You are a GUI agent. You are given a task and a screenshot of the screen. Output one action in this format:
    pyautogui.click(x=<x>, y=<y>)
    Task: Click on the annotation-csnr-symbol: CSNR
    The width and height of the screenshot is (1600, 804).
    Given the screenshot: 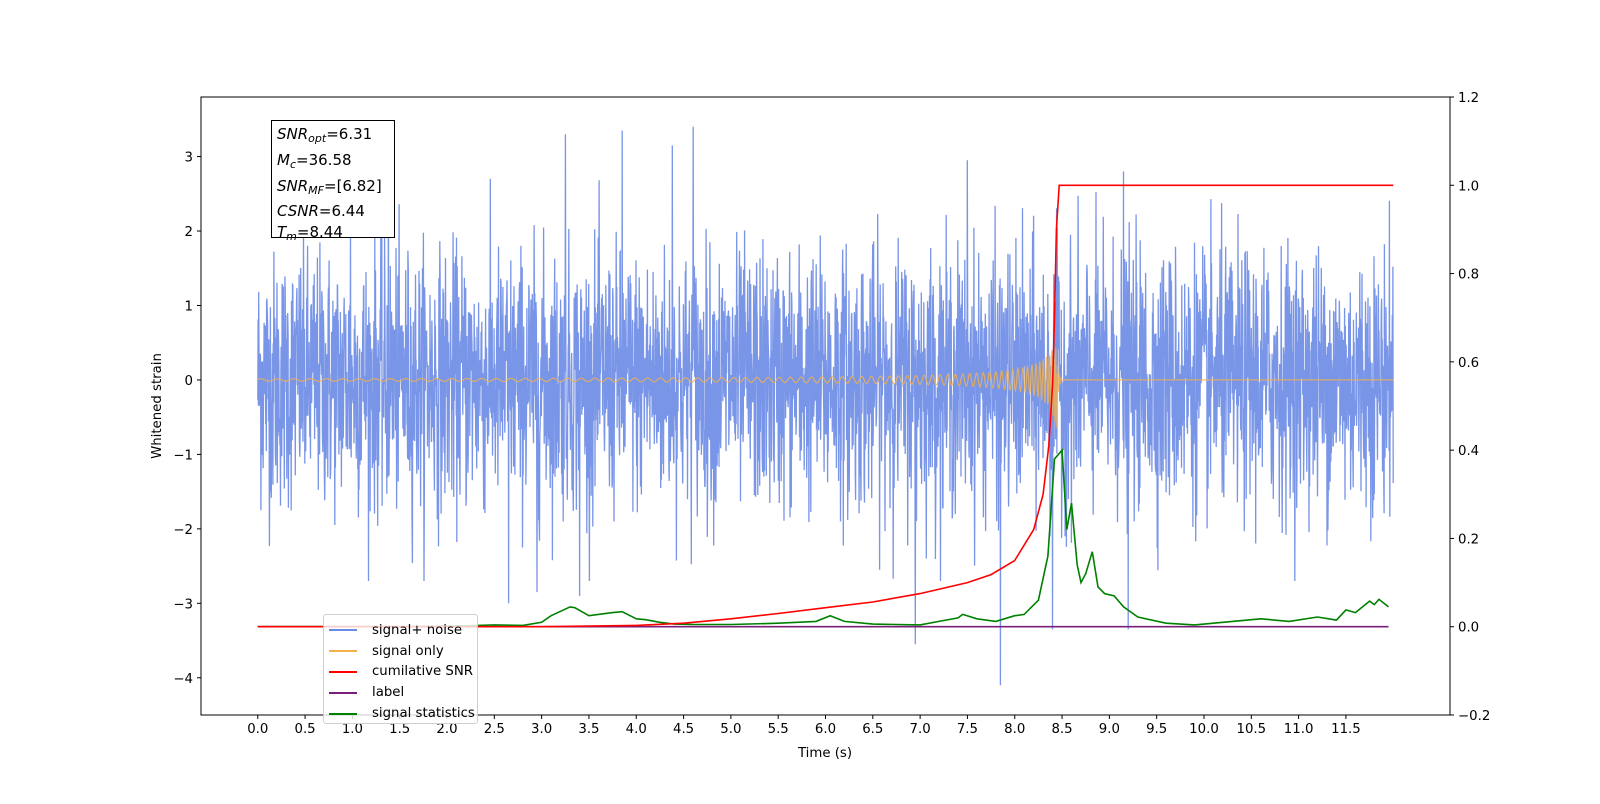 What is the action you would take?
    pyautogui.click(x=298, y=211)
    